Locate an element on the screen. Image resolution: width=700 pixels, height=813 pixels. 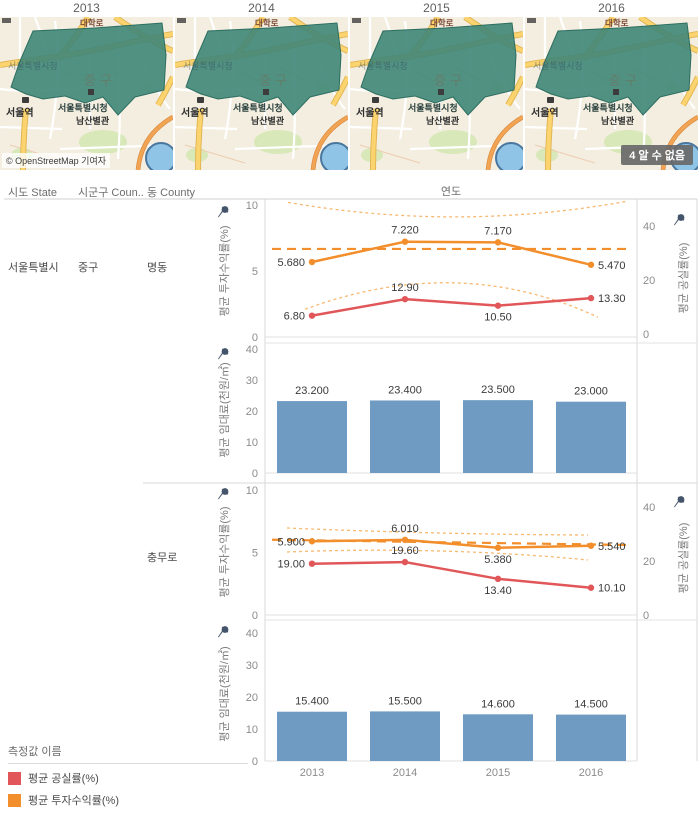
axis-tick-label: 10 is located at coordinates (252, 206).